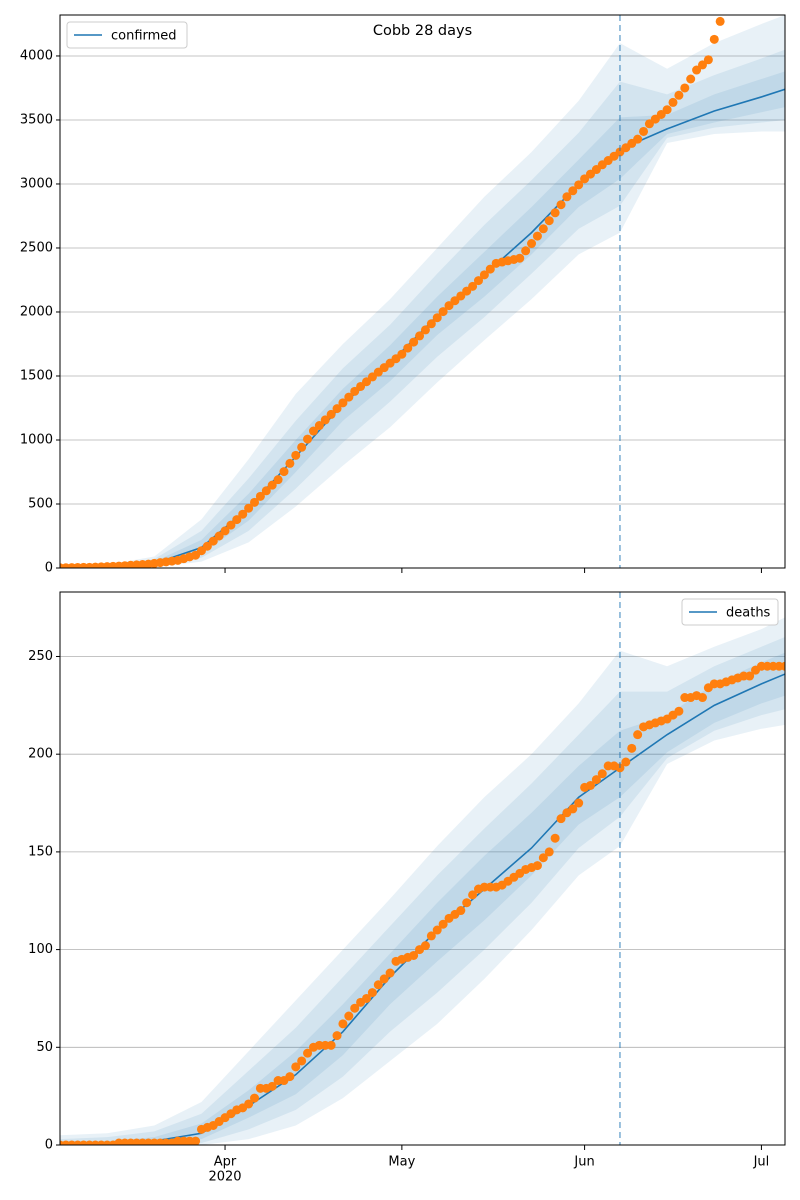  Describe the element at coordinates (36, 439) in the screenshot. I see `y-tick-label: 1000` at that location.